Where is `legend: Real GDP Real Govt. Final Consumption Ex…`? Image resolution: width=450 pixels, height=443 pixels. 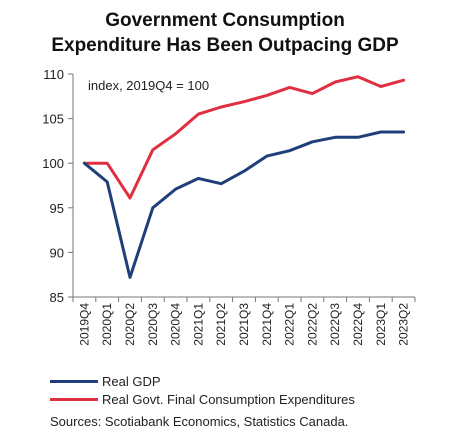
legend: Real GDP Real Govt. Final Consumption Ex… is located at coordinates (202, 390).